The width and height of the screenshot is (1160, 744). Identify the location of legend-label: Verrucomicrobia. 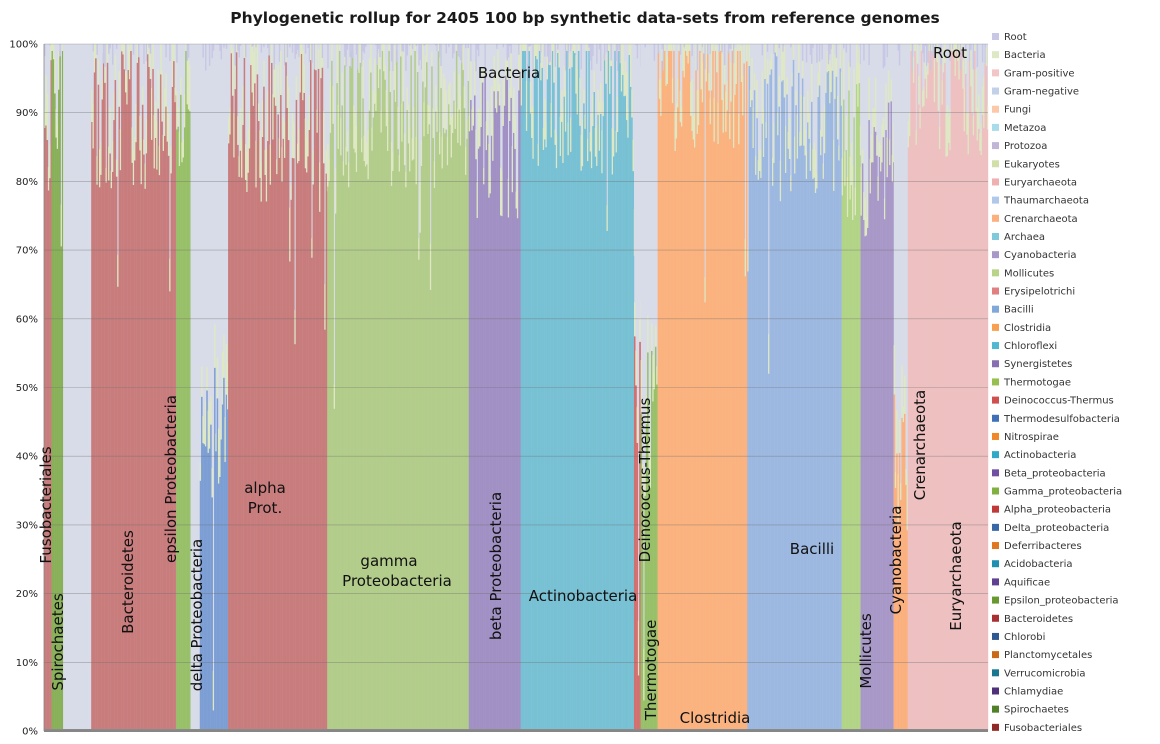
(1045, 673).